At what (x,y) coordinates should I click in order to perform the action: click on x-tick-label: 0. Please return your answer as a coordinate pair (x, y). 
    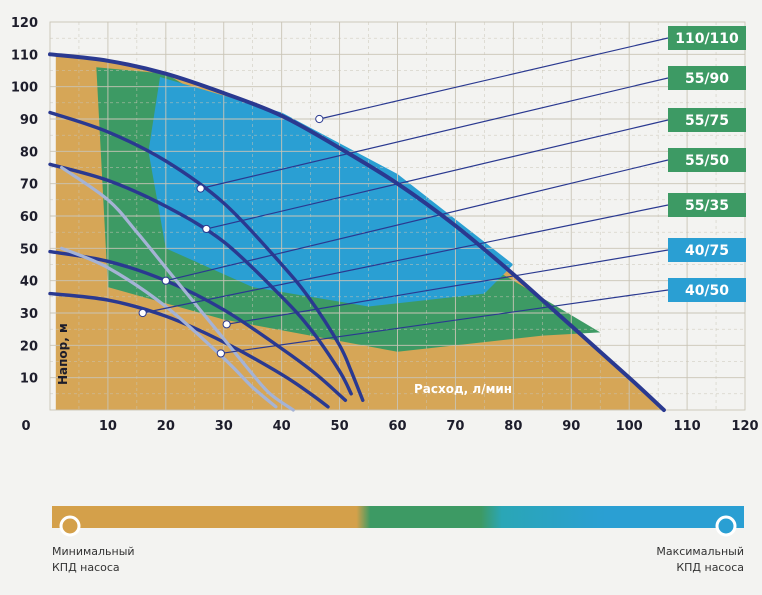
    Looking at the image, I should click on (25, 426).